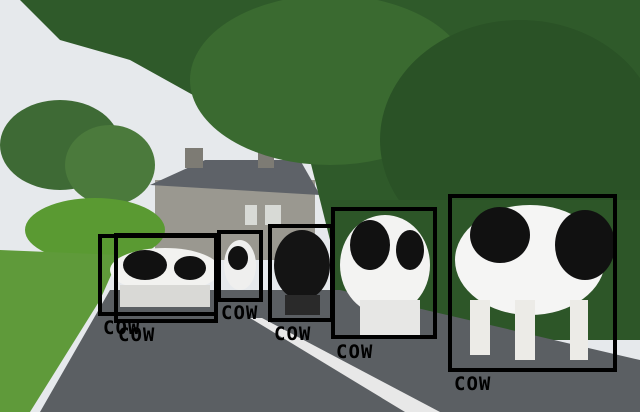  I want to click on road-line, so click(345, 365).